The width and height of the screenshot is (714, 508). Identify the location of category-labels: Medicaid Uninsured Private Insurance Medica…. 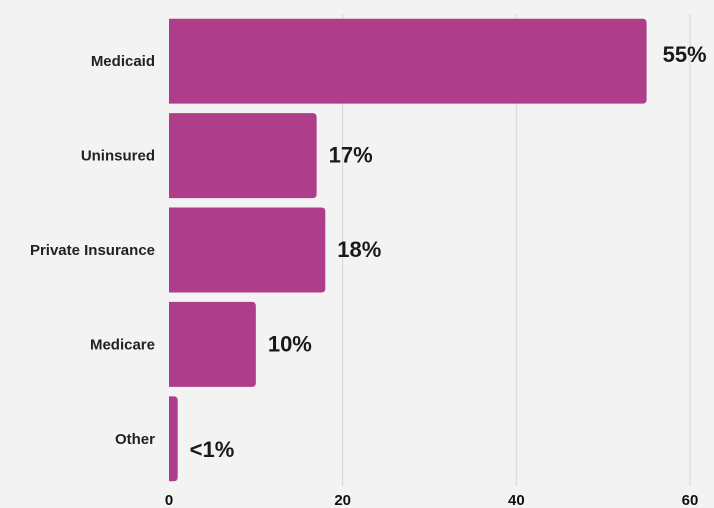
(92, 250).